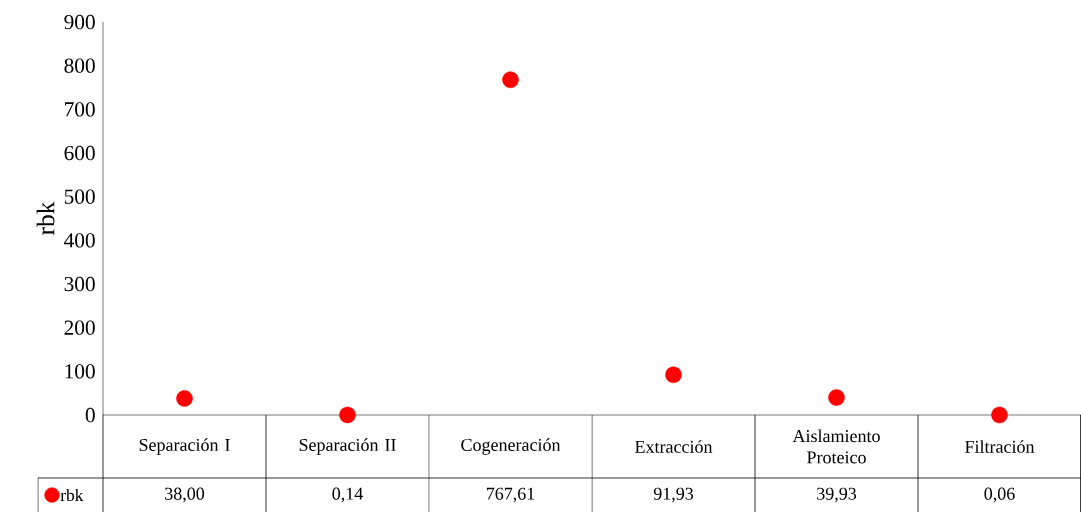 This screenshot has height=512, width=1081. Describe the element at coordinates (837, 495) in the screenshot. I see `data-label: 39,93` at that location.